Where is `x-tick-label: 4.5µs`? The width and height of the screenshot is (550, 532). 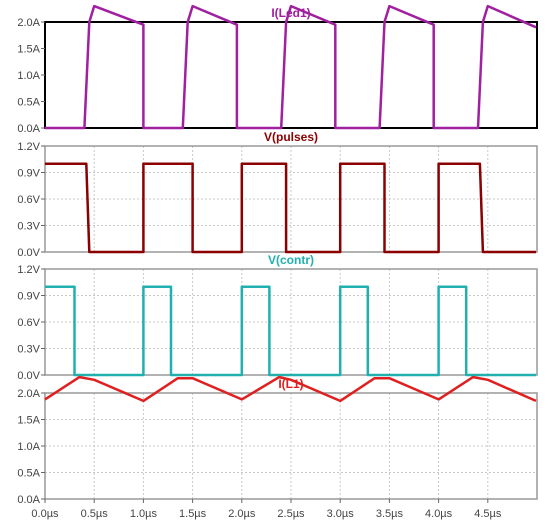 x-tick-label: 4.5µs is located at coordinates (488, 514).